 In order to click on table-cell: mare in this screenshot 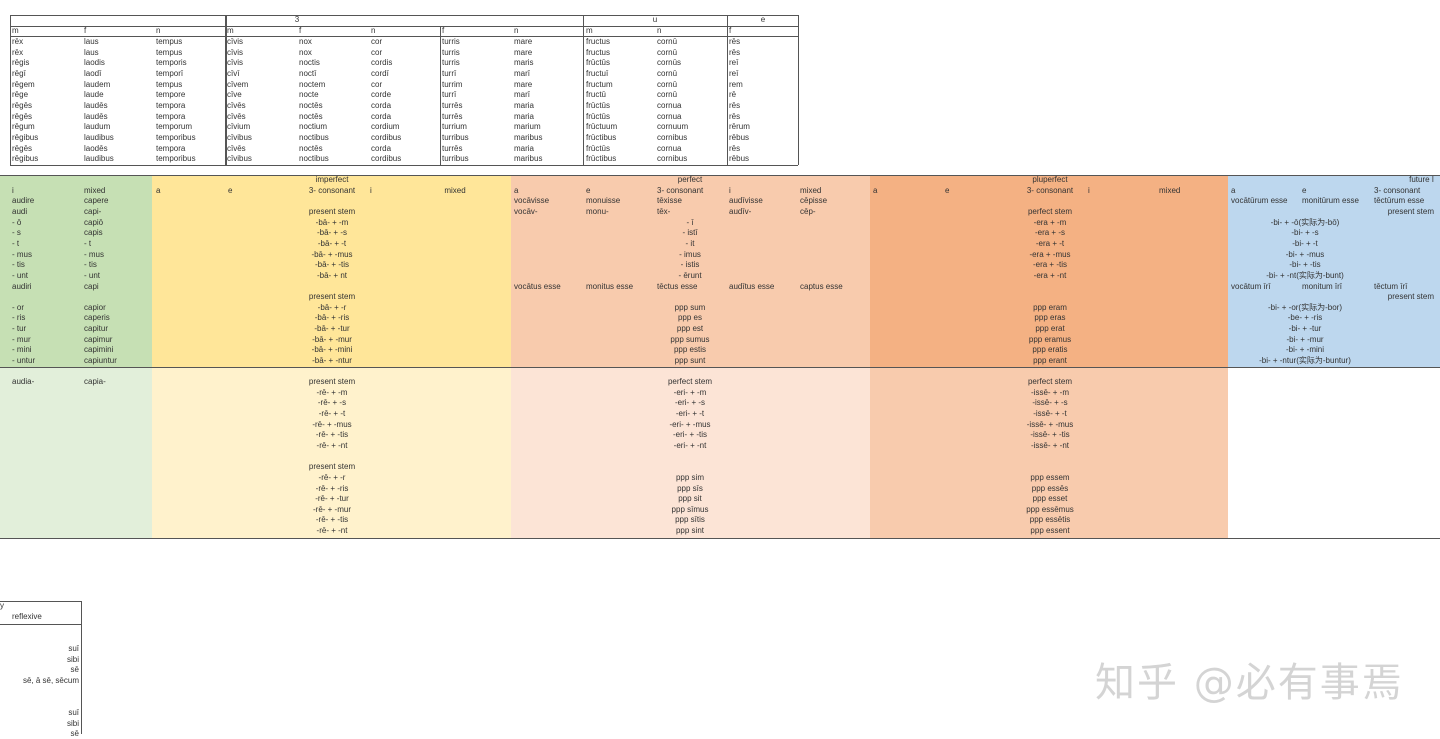, I will do `click(523, 52)`.